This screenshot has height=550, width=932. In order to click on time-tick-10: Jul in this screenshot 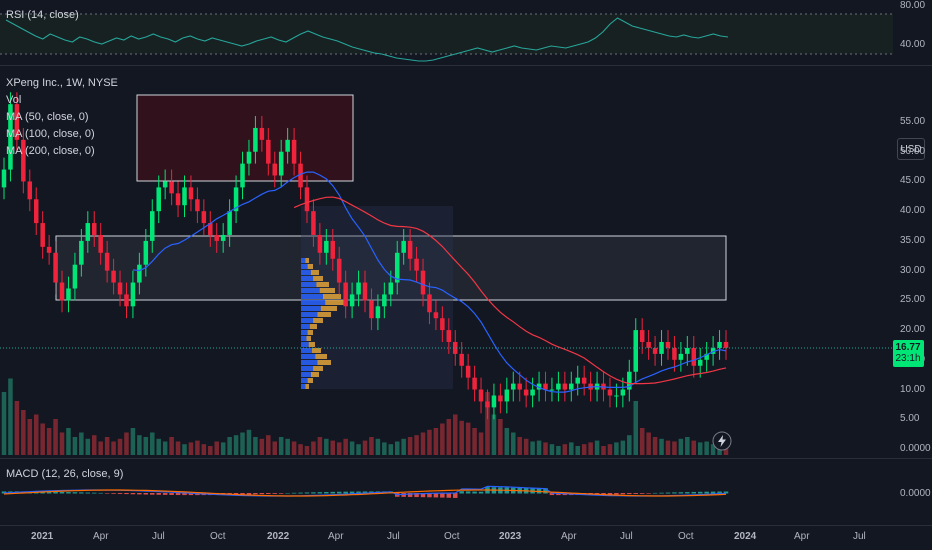, I will do `click(626, 536)`.